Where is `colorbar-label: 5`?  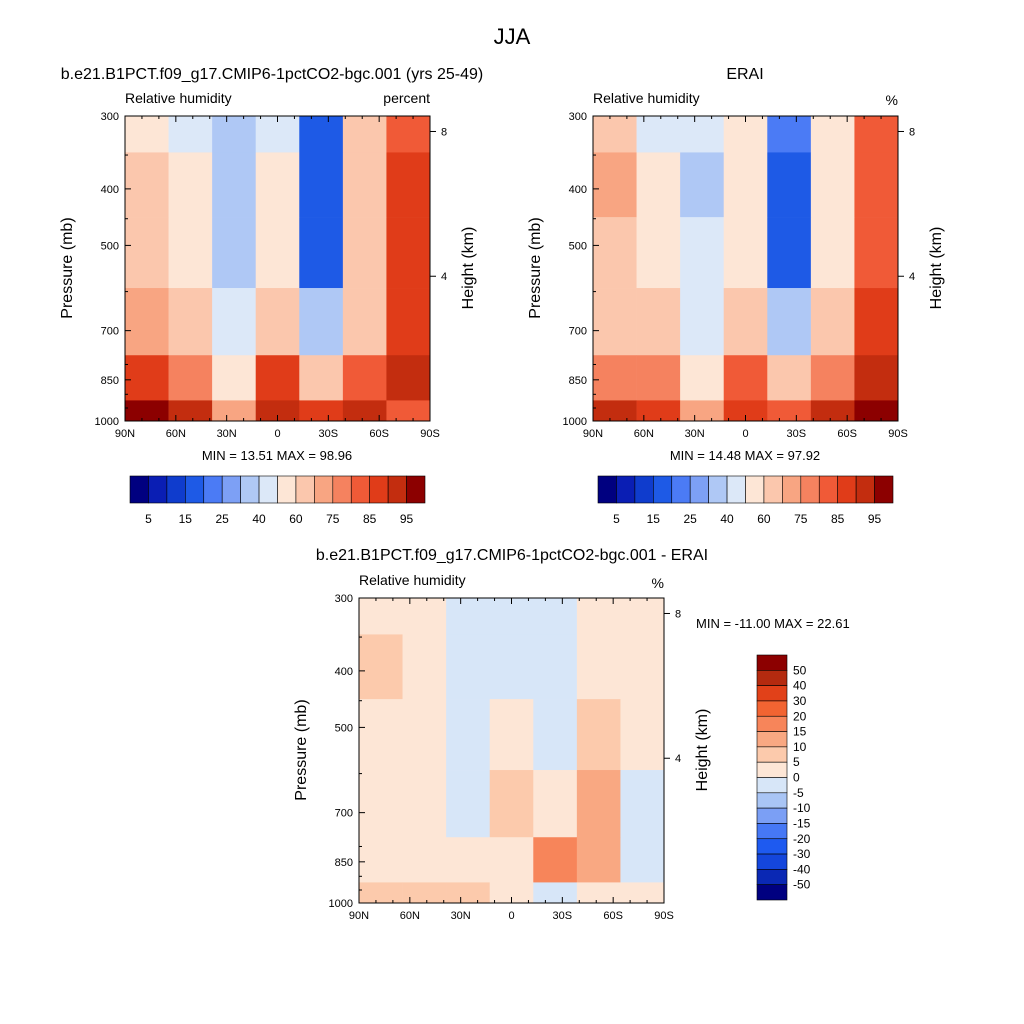
colorbar-label: 5 is located at coordinates (616, 519).